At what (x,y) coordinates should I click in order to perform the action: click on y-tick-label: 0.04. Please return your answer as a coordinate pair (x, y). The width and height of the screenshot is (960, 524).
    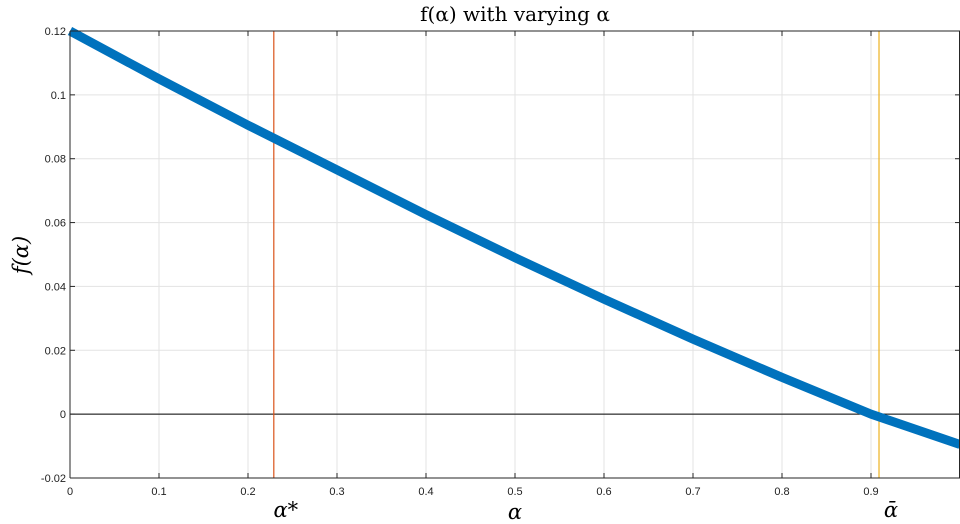
    Looking at the image, I should click on (55, 287).